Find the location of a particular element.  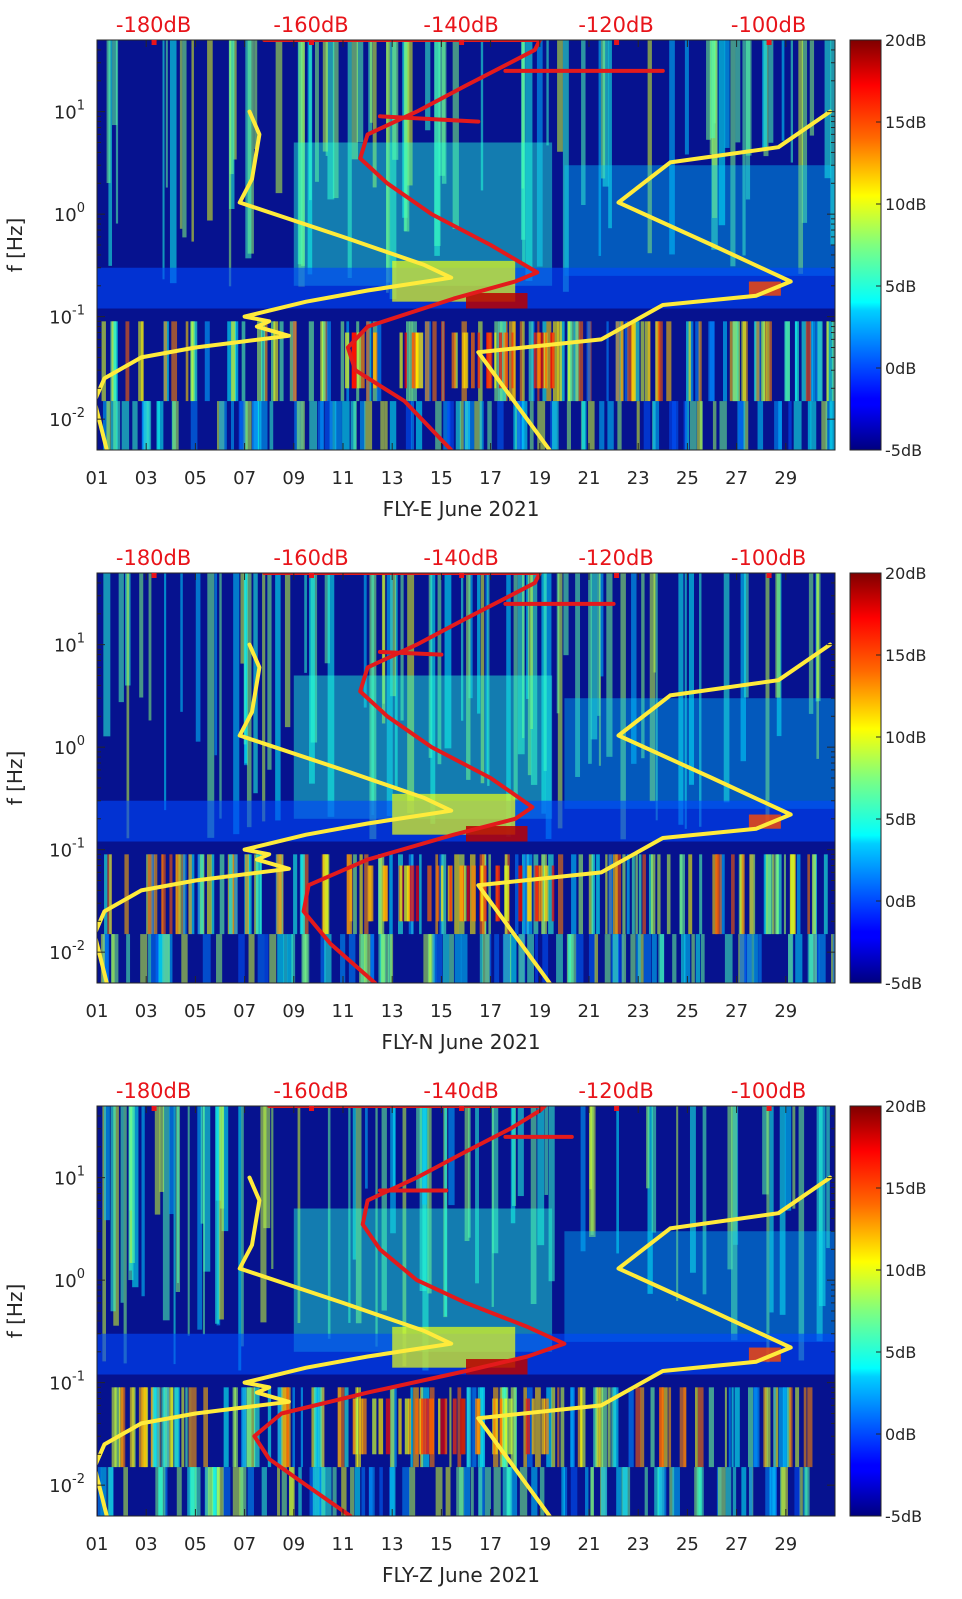

series-ambient-noise-model-right is located at coordinates (654, 812).